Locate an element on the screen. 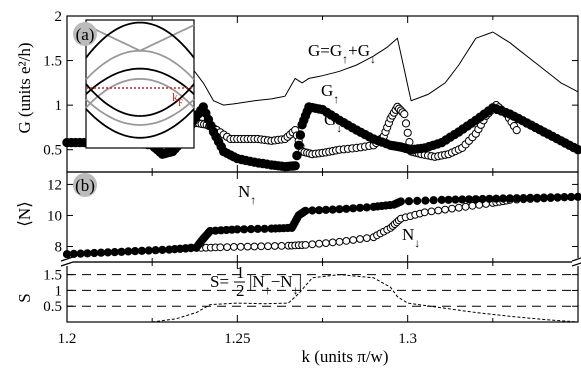 This screenshot has width=581, height=368. x-tick-label: 1.25 is located at coordinates (237, 339).